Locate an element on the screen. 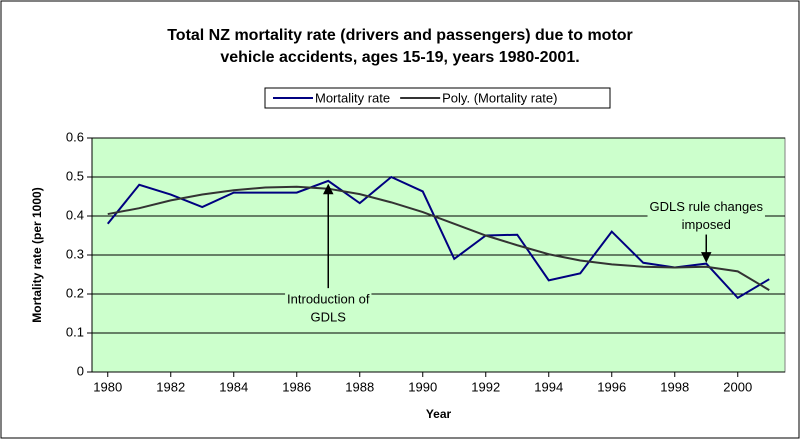  x-tick-label: 1994 is located at coordinates (548, 386).